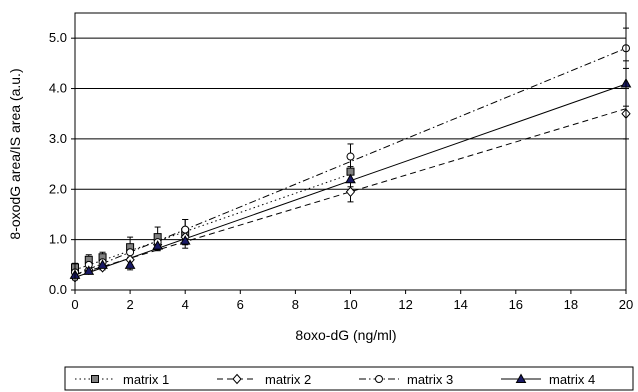 This screenshot has height=392, width=638. What do you see at coordinates (430, 379) in the screenshot?
I see `legend-label: matrix 3` at bounding box center [430, 379].